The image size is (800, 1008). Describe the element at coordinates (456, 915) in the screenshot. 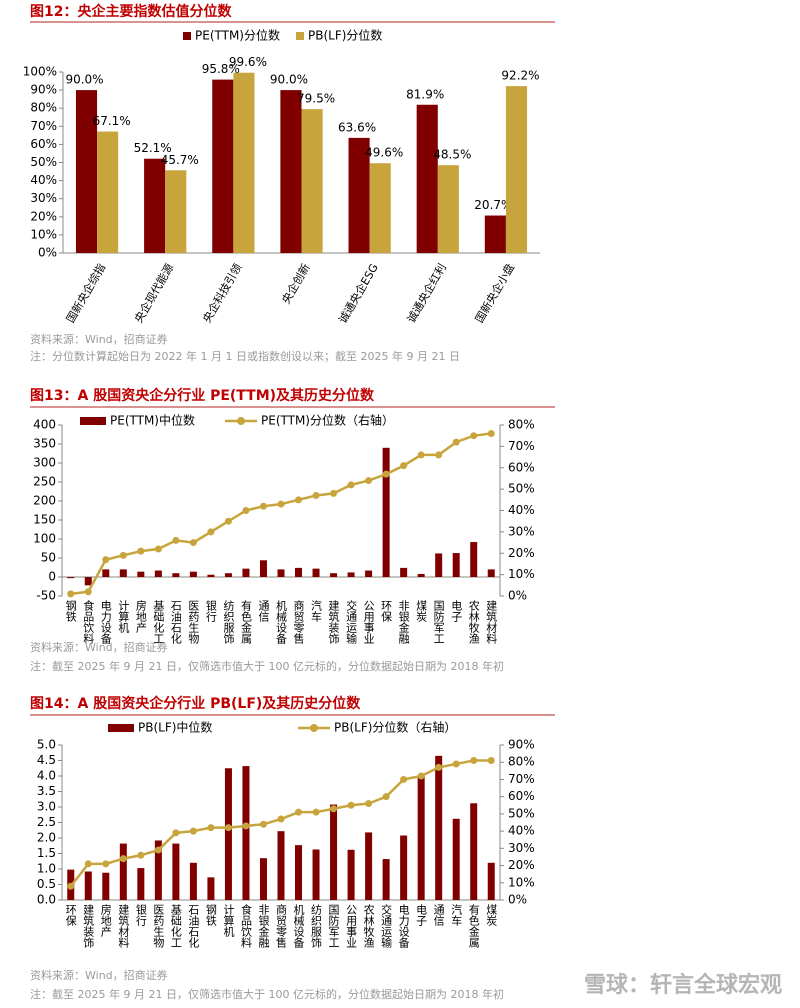

I see `x-tick-label: 汽车` at that location.